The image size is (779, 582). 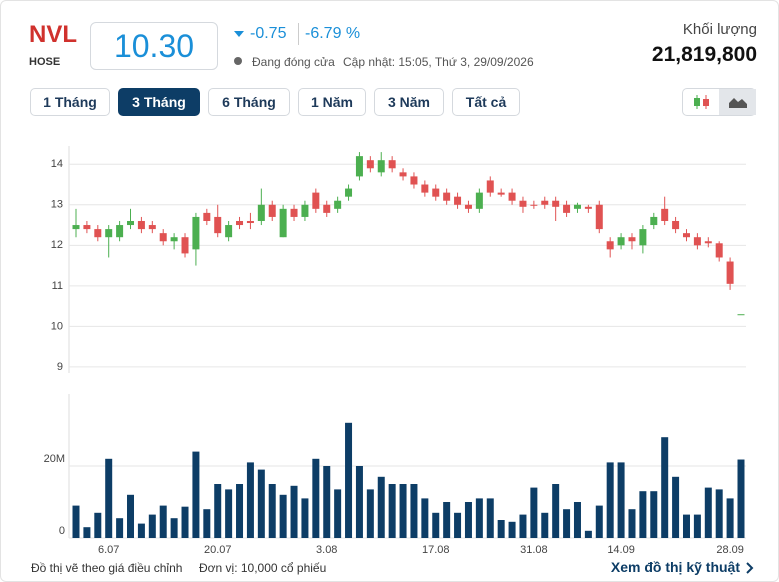 What do you see at coordinates (738, 103) in the screenshot?
I see `area-icon` at bounding box center [738, 103].